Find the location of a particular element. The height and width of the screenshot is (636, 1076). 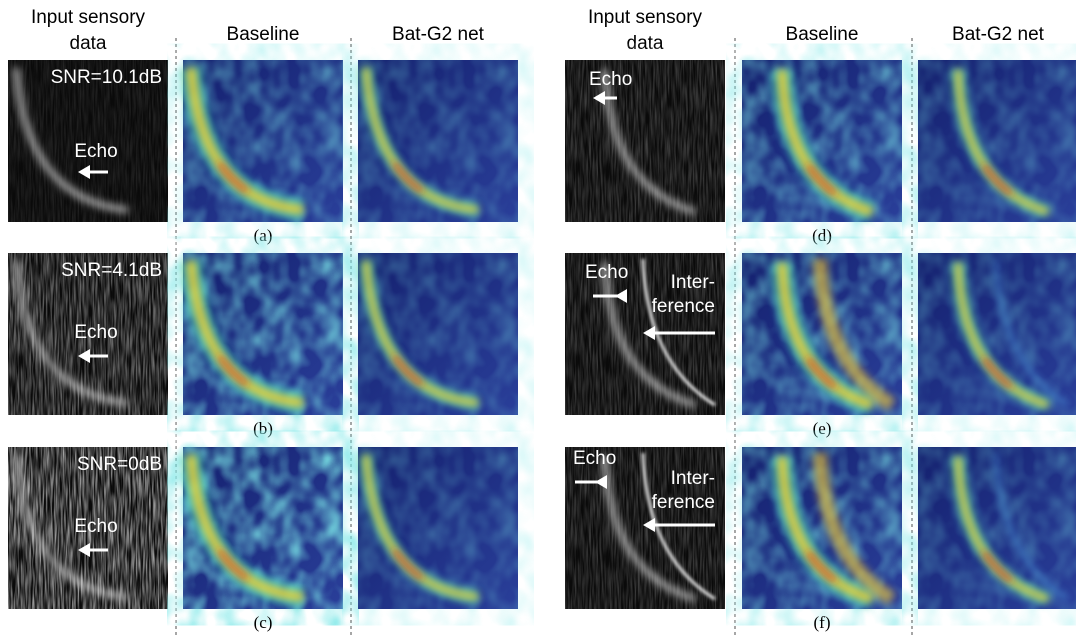

panel-label: (f) is located at coordinates (822, 622).